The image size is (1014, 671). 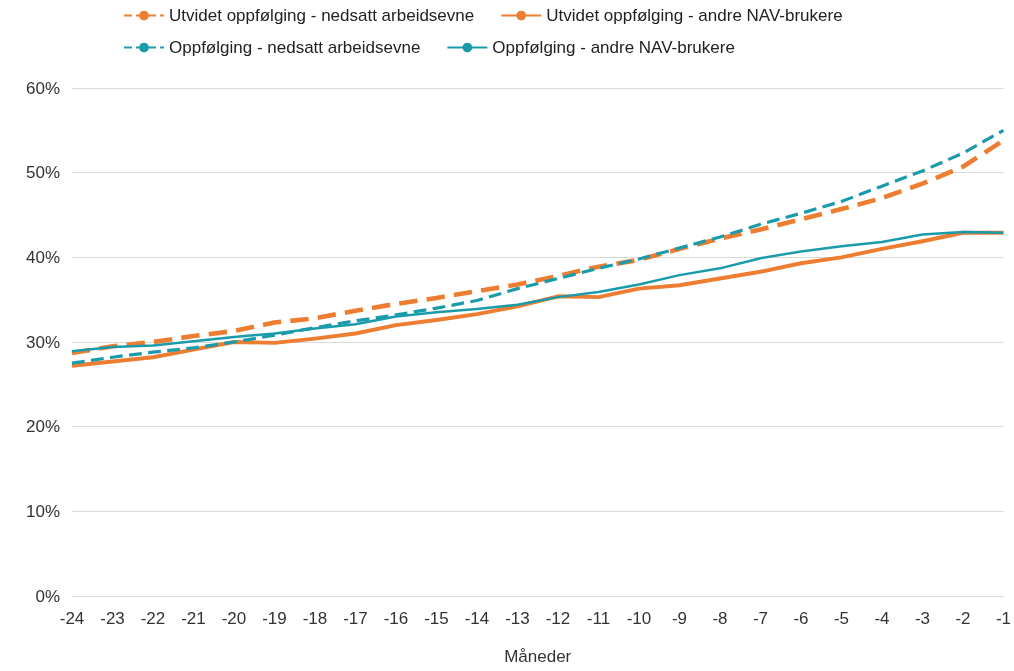 What do you see at coordinates (72, 618) in the screenshot?
I see `x-tick-label: -24` at bounding box center [72, 618].